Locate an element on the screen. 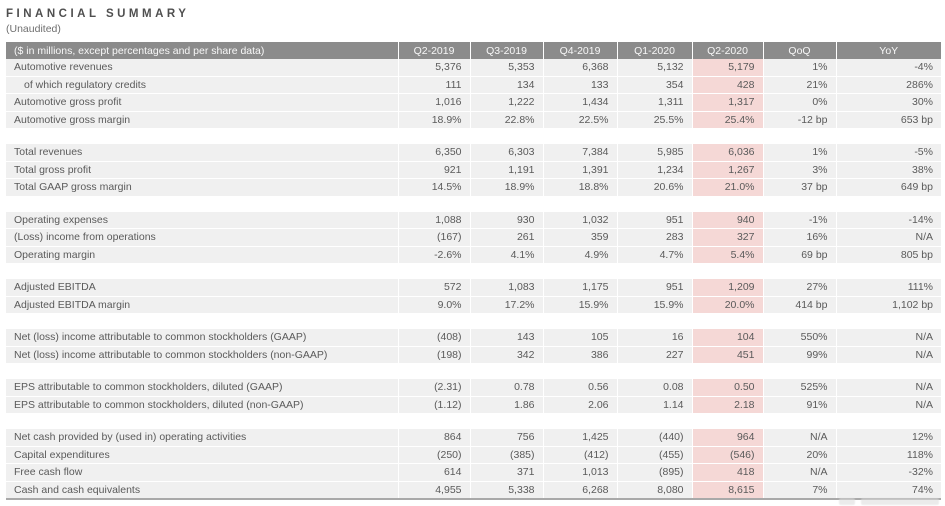 The height and width of the screenshot is (506, 945). cell-q1-2020: (895) is located at coordinates (654, 472).